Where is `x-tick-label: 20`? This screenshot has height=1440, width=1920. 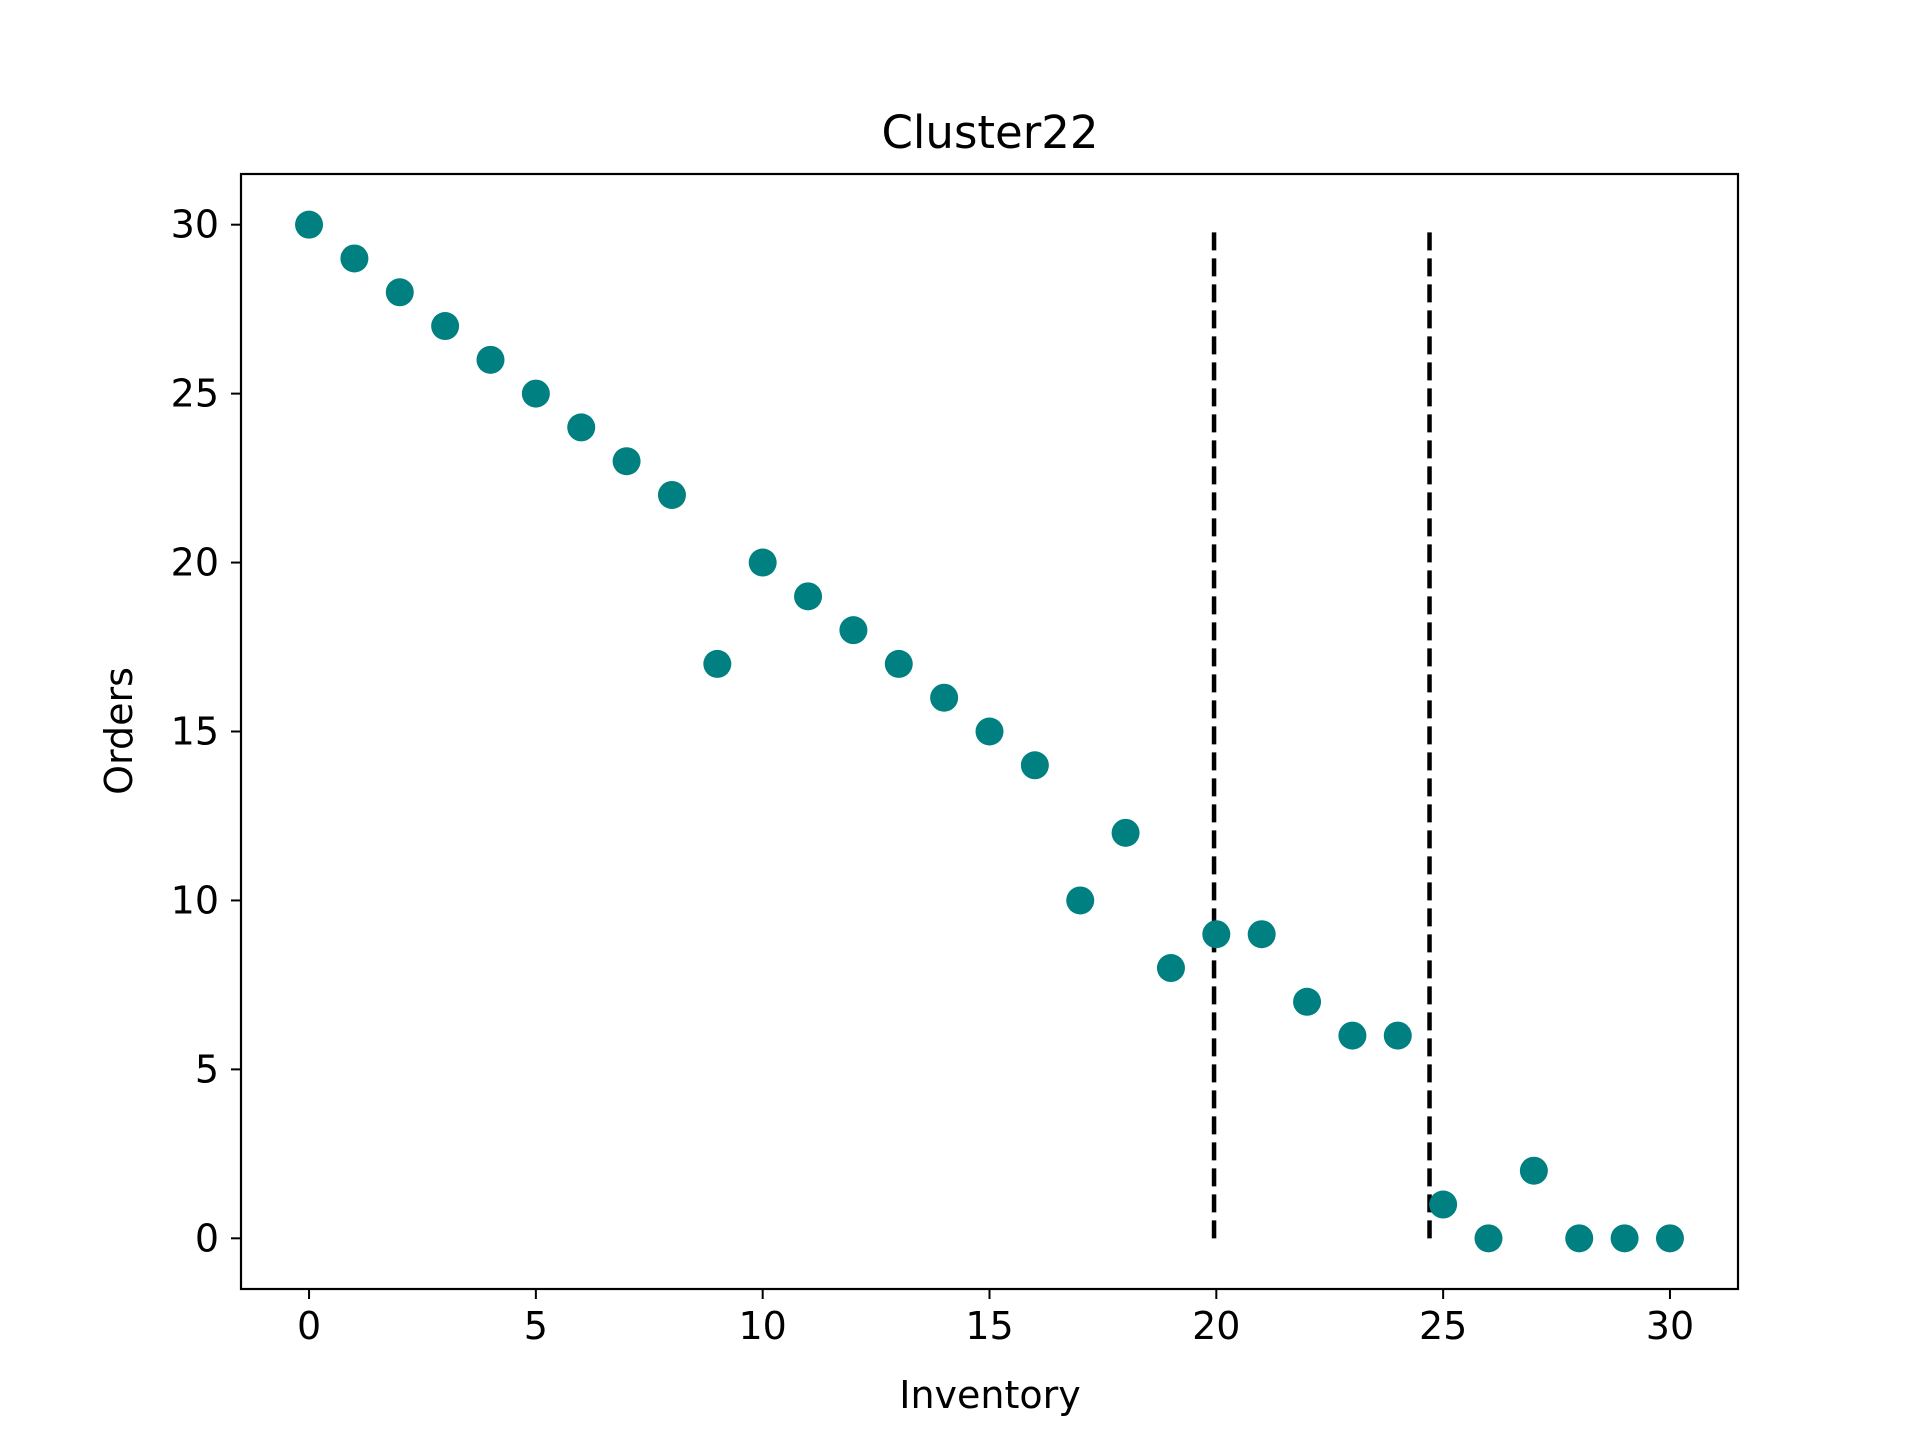 x-tick-label: 20 is located at coordinates (1216, 1326).